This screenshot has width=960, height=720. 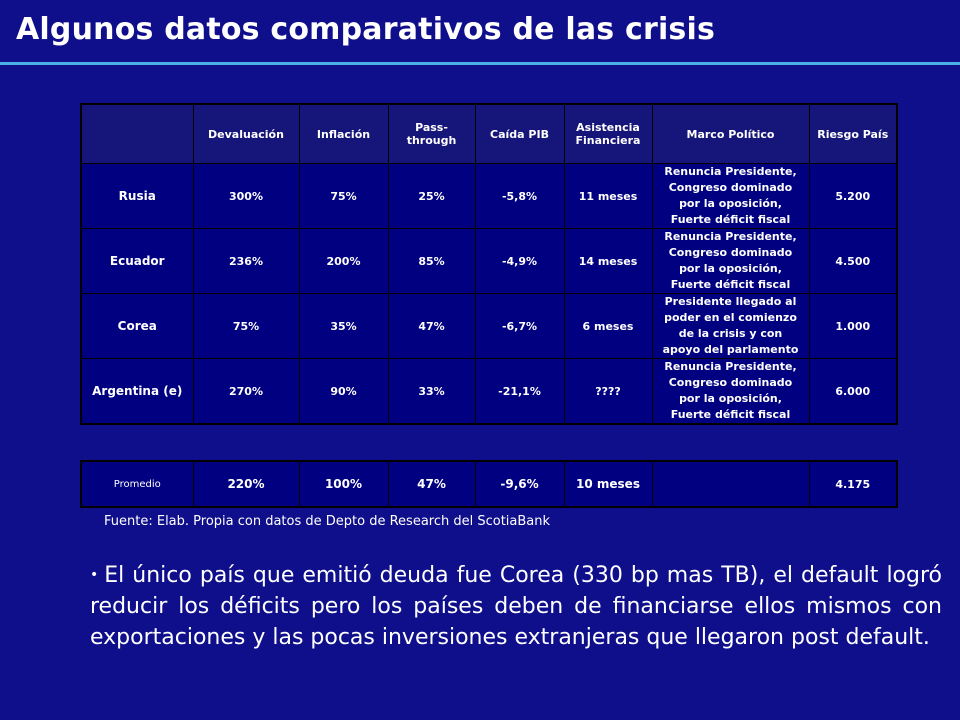 I want to click on cell-inflacion: 75%, so click(x=343, y=196).